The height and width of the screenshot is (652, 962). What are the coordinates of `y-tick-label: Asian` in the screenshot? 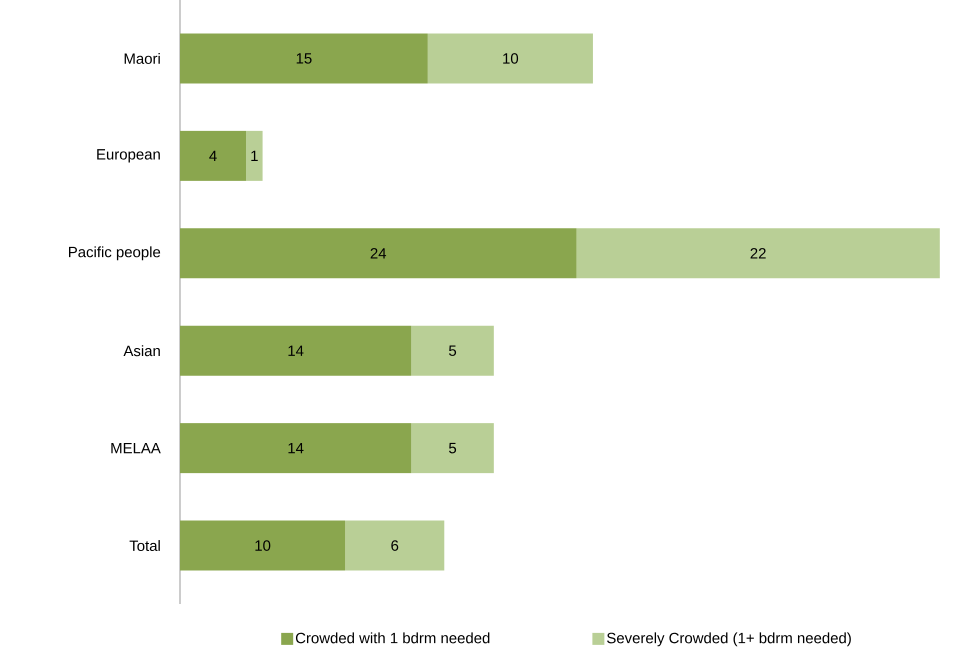 It's located at (141, 350).